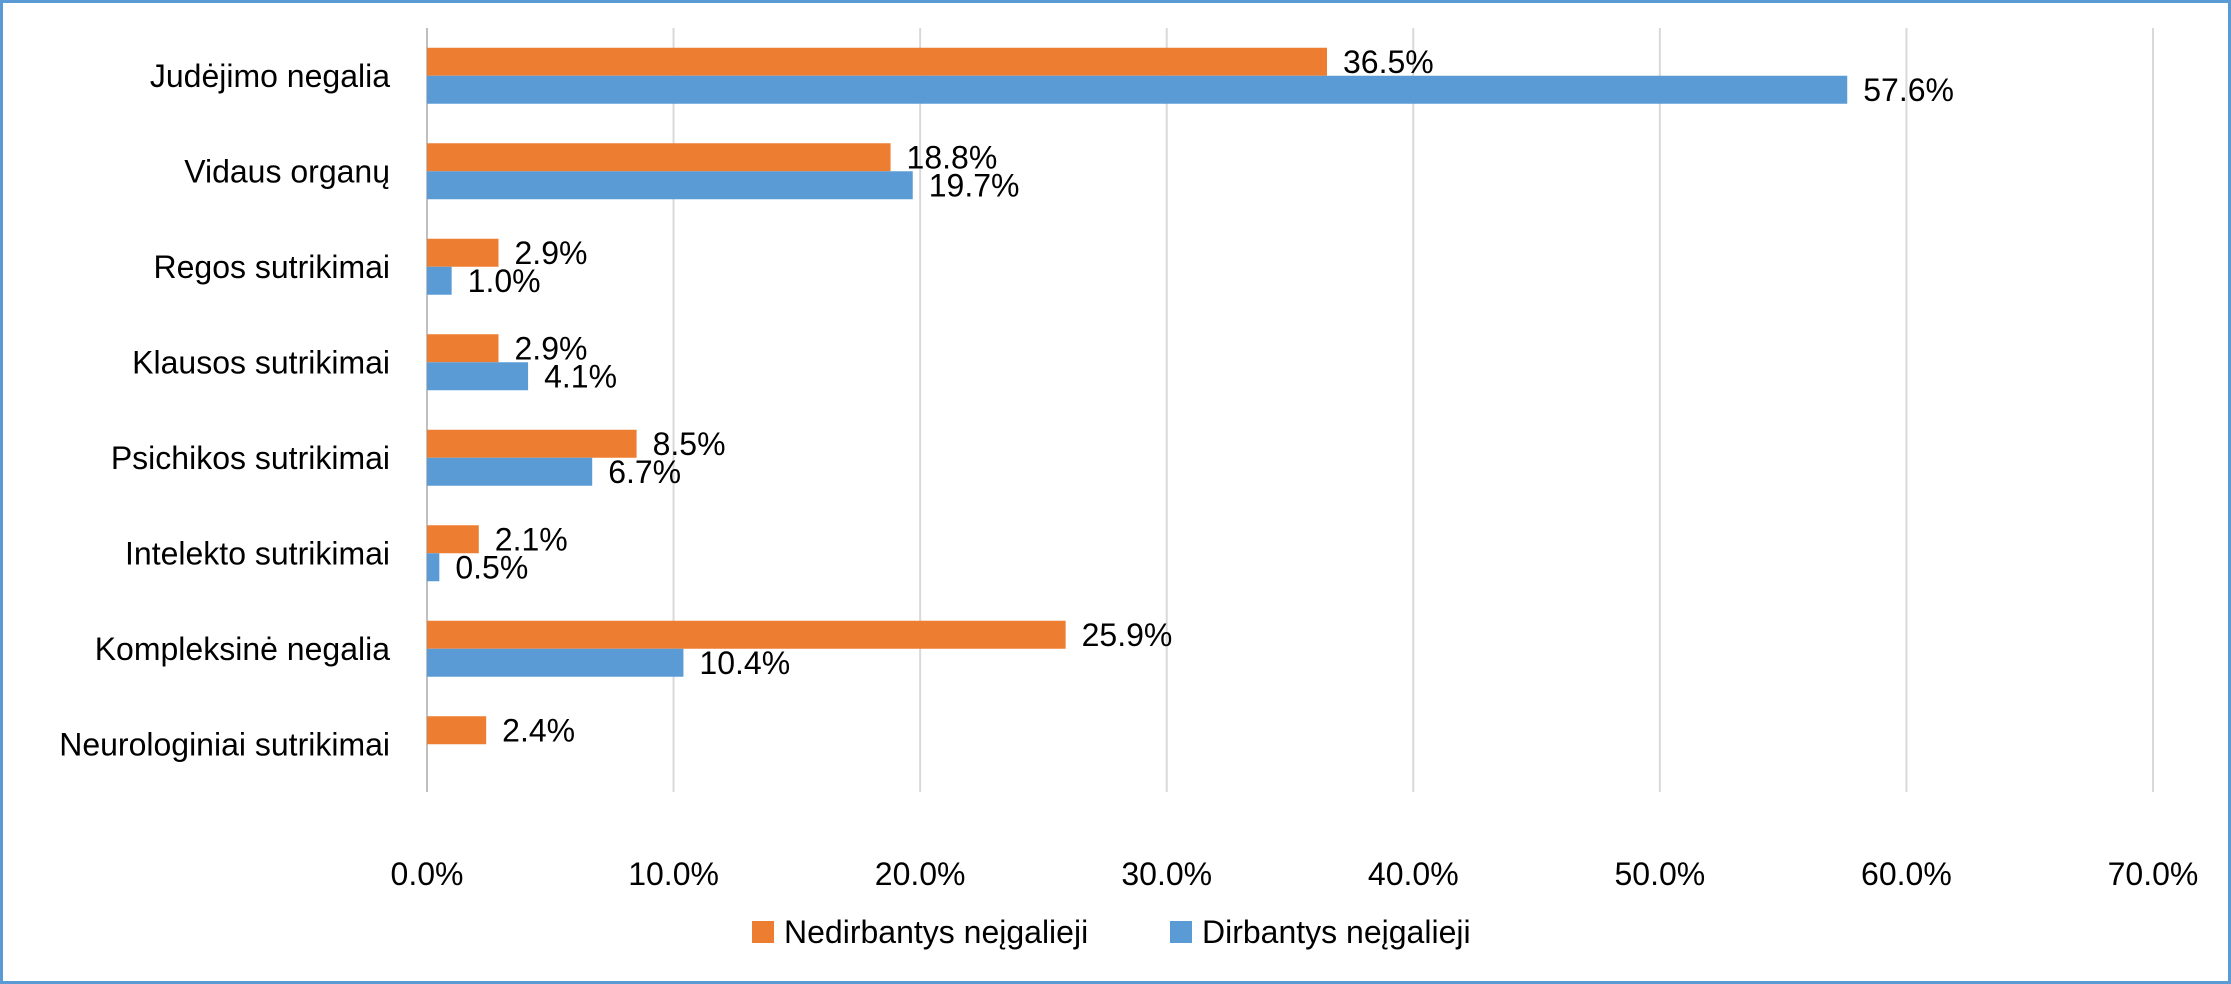 This screenshot has width=2231, height=984. What do you see at coordinates (2153, 874) in the screenshot?
I see `x-tick-label: 70.0%` at bounding box center [2153, 874].